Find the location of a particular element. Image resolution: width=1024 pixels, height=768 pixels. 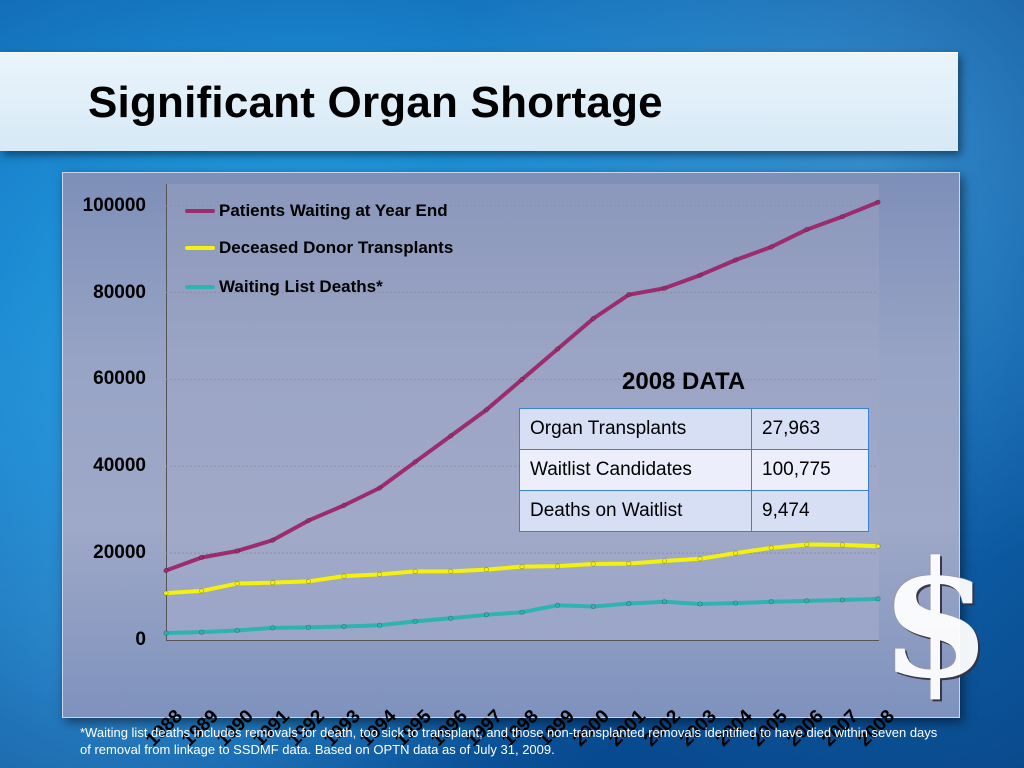

slide-title: Significant Organ Shortage is located at coordinates (375, 102).